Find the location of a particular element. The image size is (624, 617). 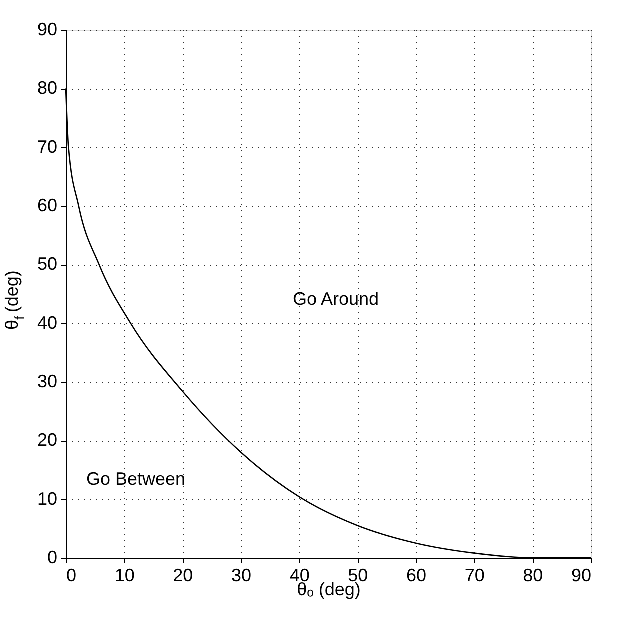

y-tick-label: 60 is located at coordinates (47, 206).